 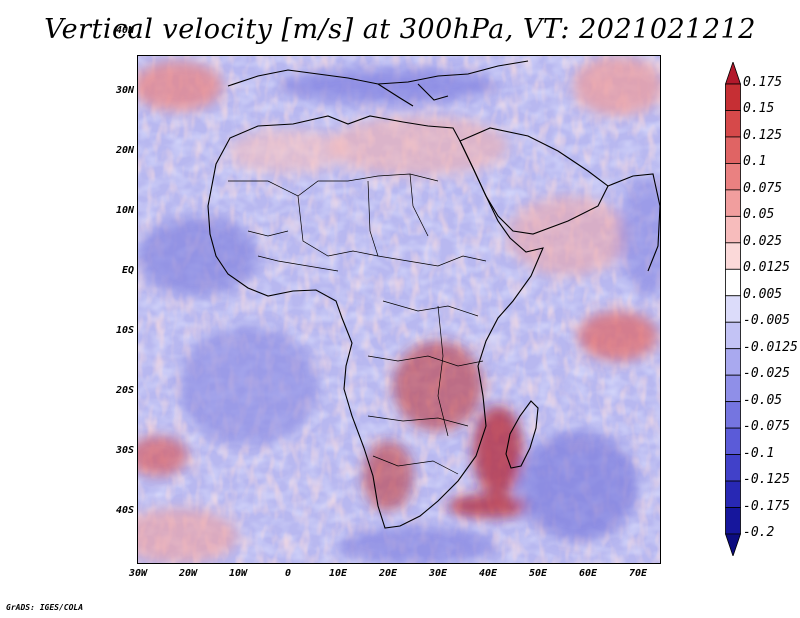 I want to click on lat-tick-20s: 20S, so click(x=124, y=390).